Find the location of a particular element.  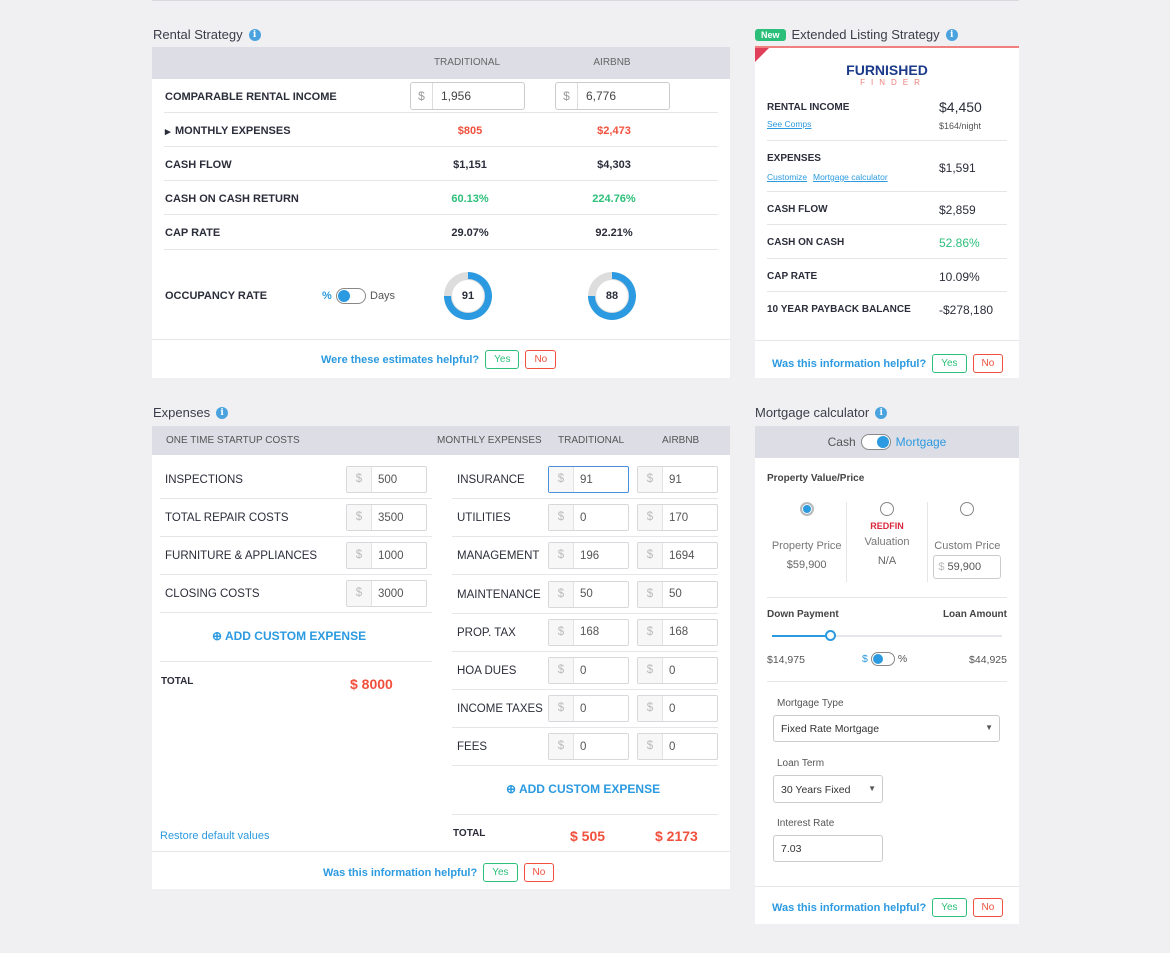

redfin-logo: REDFIN is located at coordinates (887, 526).